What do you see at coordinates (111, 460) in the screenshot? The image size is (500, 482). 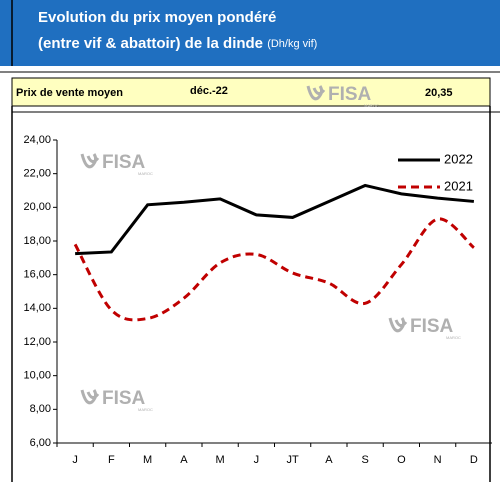 I see `x-tick-label: F` at bounding box center [111, 460].